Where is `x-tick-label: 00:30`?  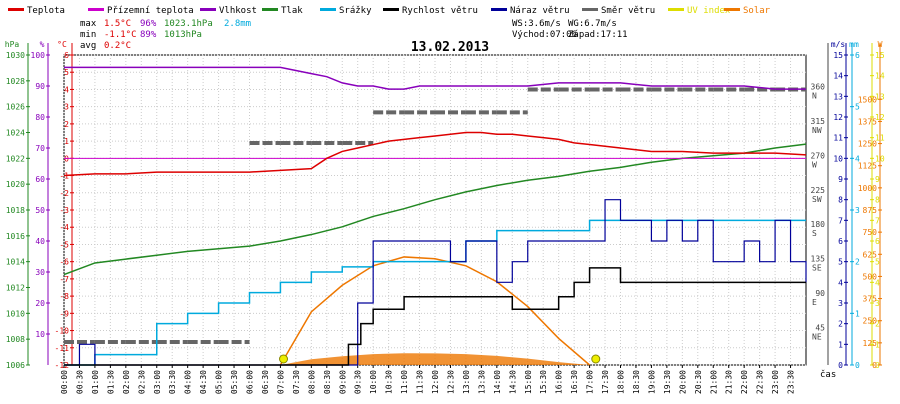 x-tick-label: 00:30 is located at coordinates (79, 382).